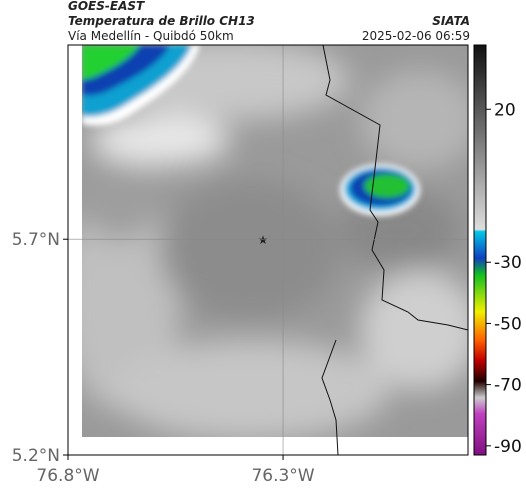  What do you see at coordinates (508, 263) in the screenshot?
I see `colorbar-tick-label: -30` at bounding box center [508, 263].